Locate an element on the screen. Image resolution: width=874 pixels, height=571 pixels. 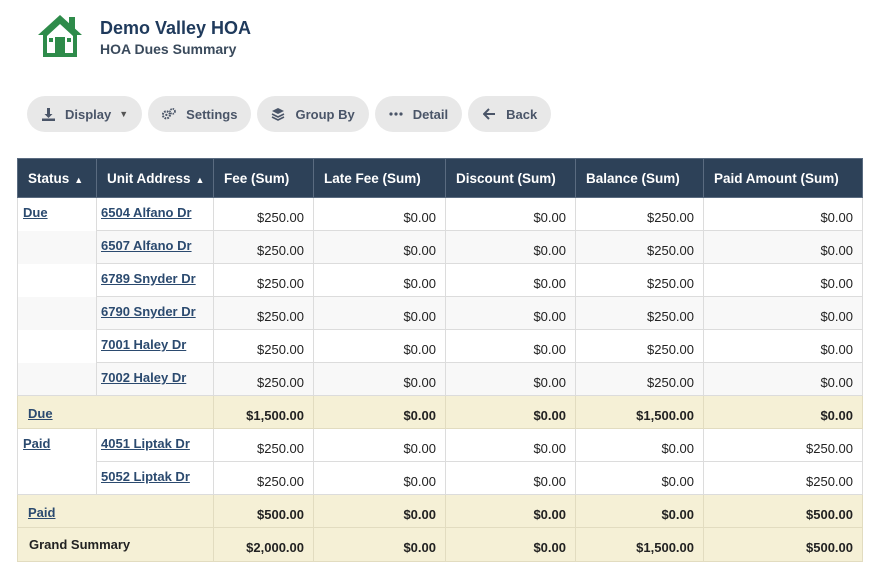
unit-address-link: 6504 Alfano Dr is located at coordinates (146, 212).